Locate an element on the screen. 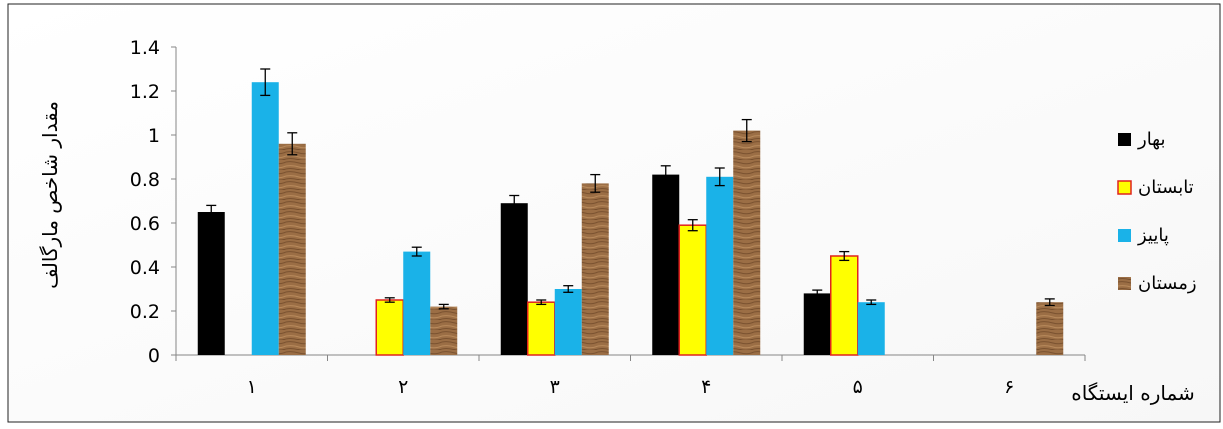 The image size is (1223, 429). x-tick-label: ۲ is located at coordinates (403, 387).